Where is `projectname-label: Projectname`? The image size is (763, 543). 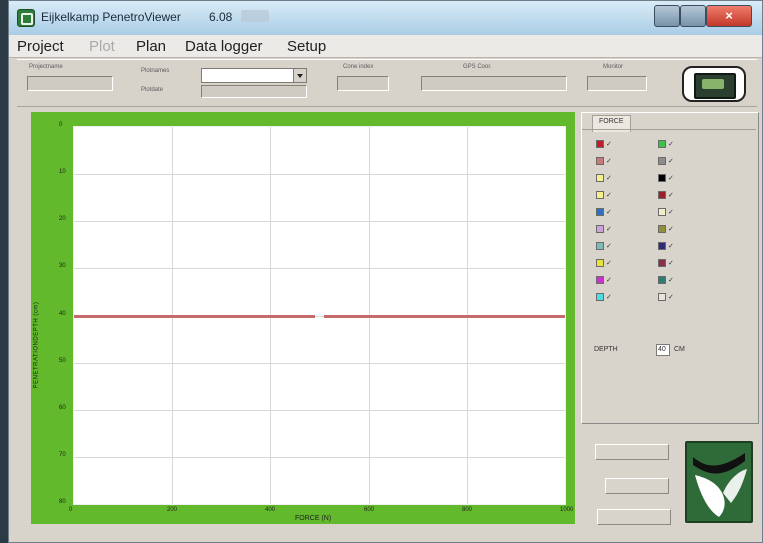
projectname-label: Projectname is located at coordinates (46, 67).